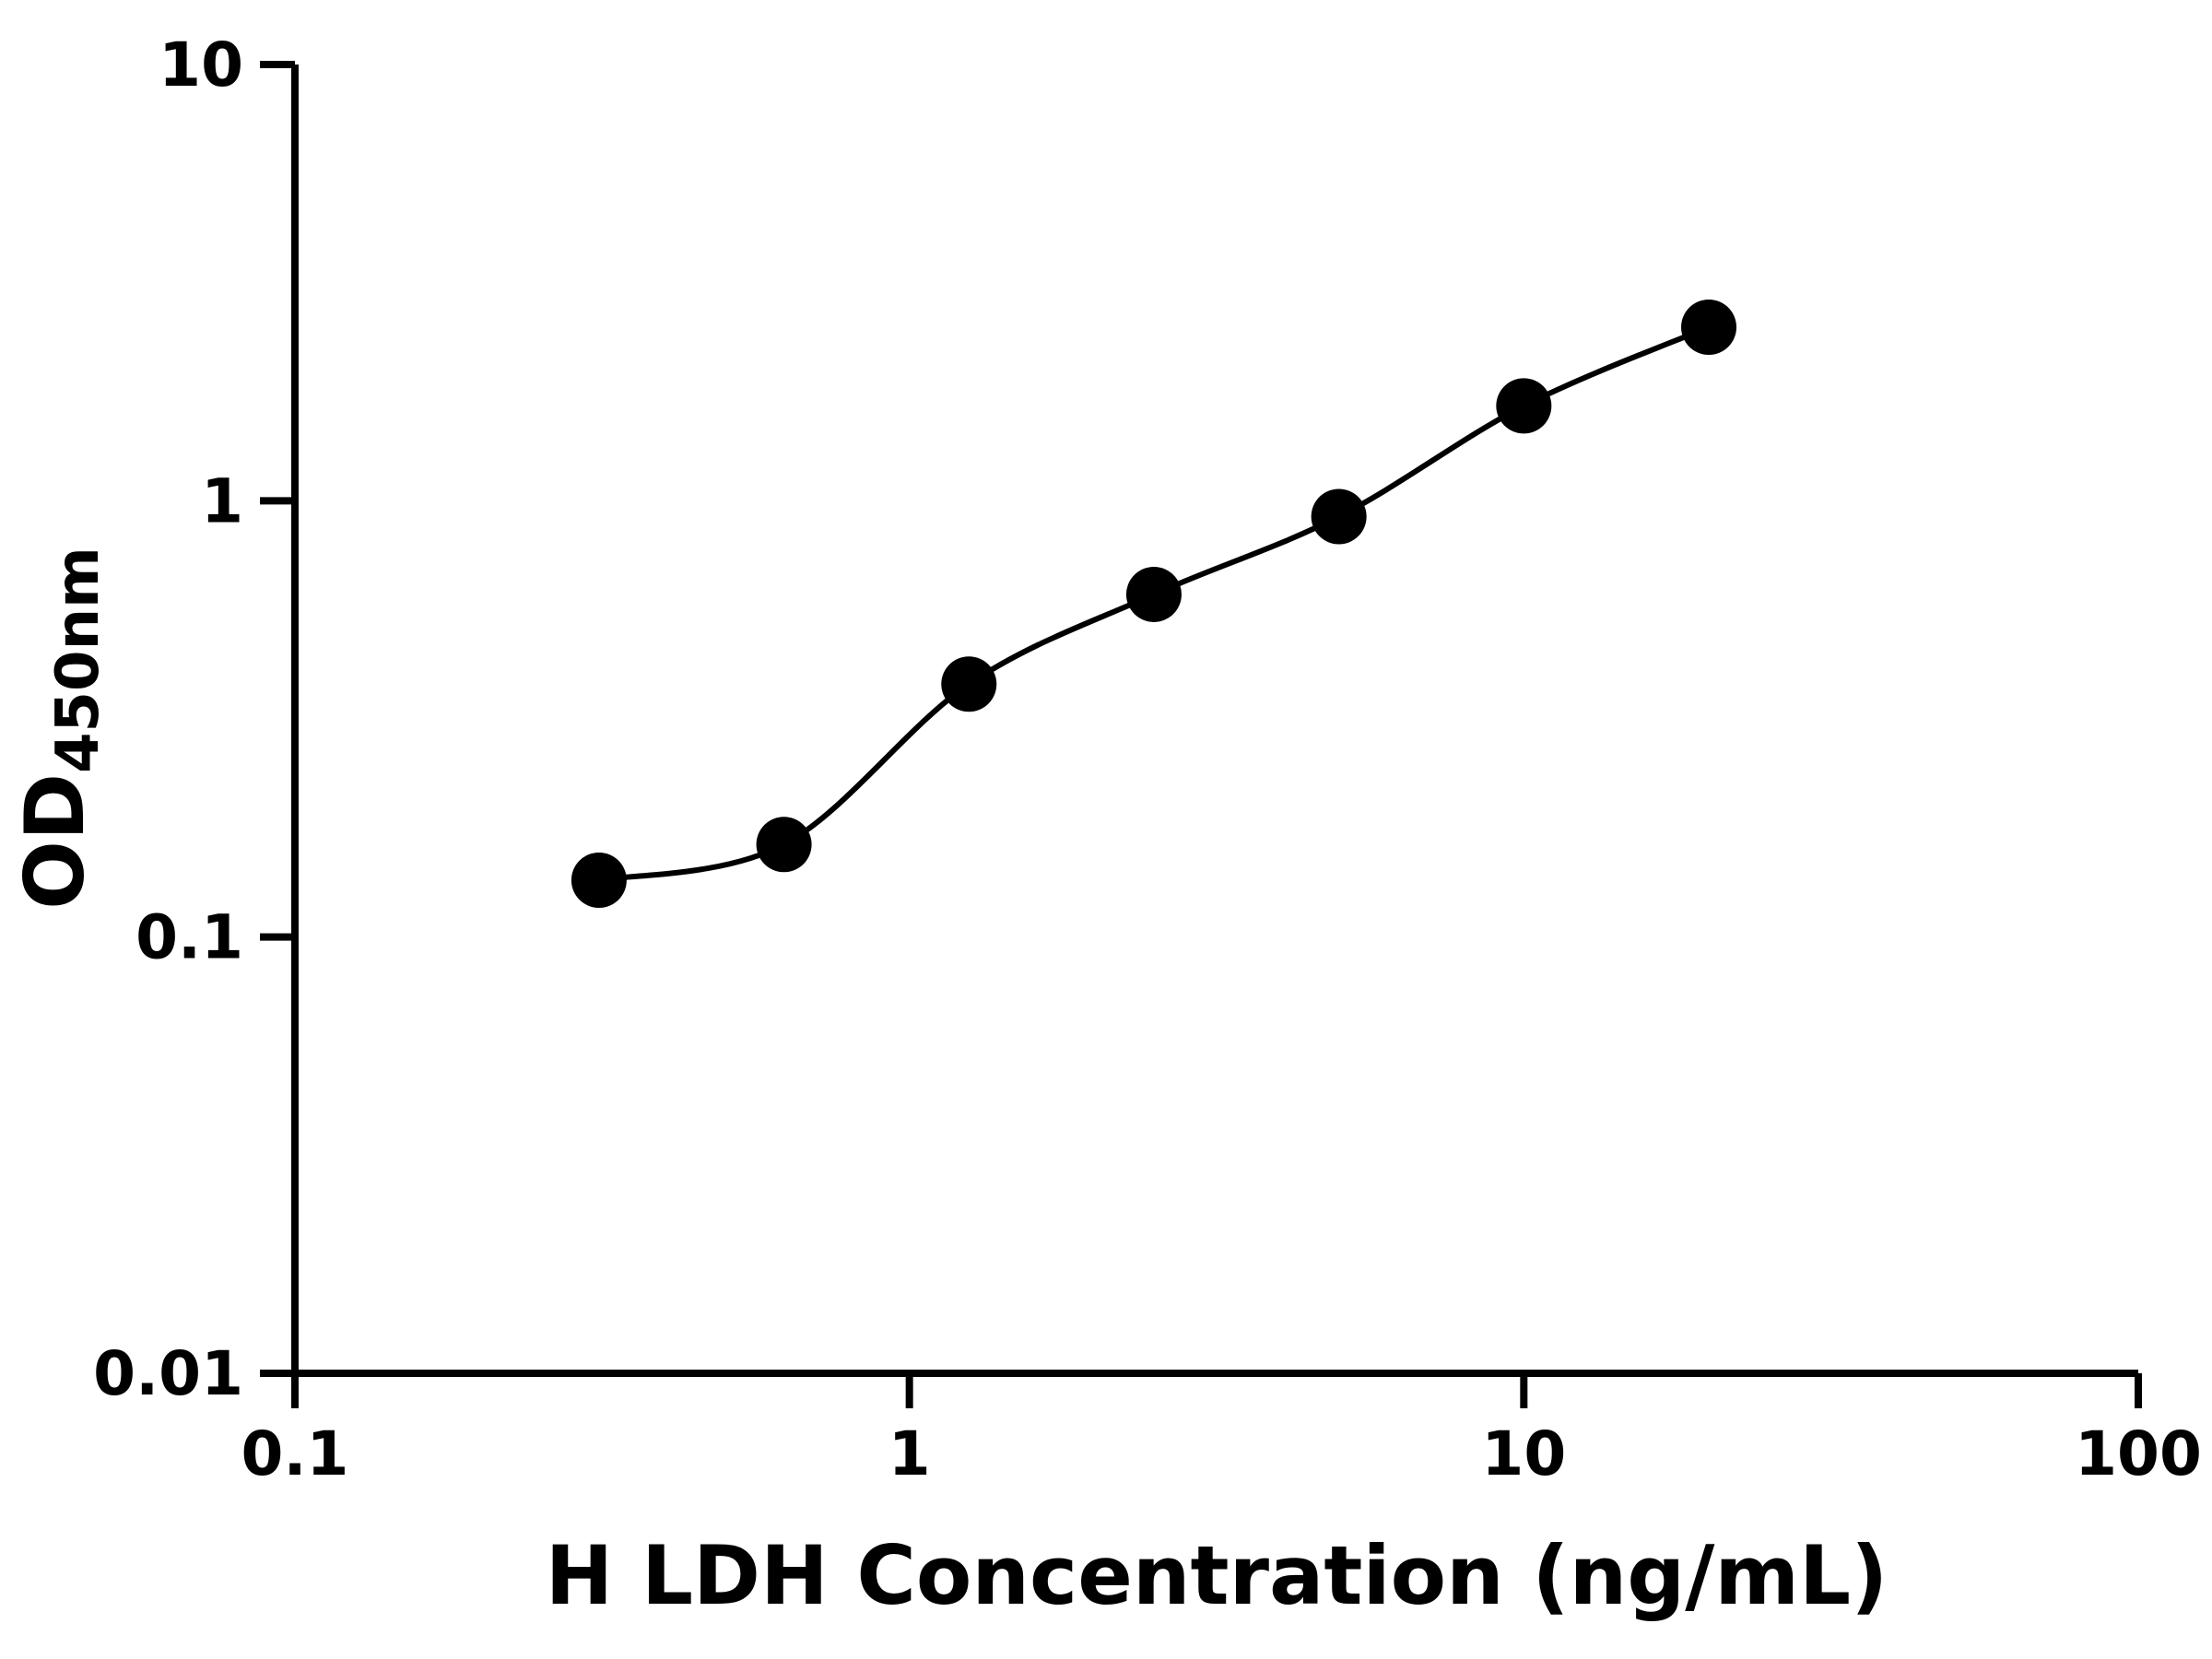  What do you see at coordinates (54, 841) in the screenshot?
I see `y-axis-title-main: OD` at bounding box center [54, 841].